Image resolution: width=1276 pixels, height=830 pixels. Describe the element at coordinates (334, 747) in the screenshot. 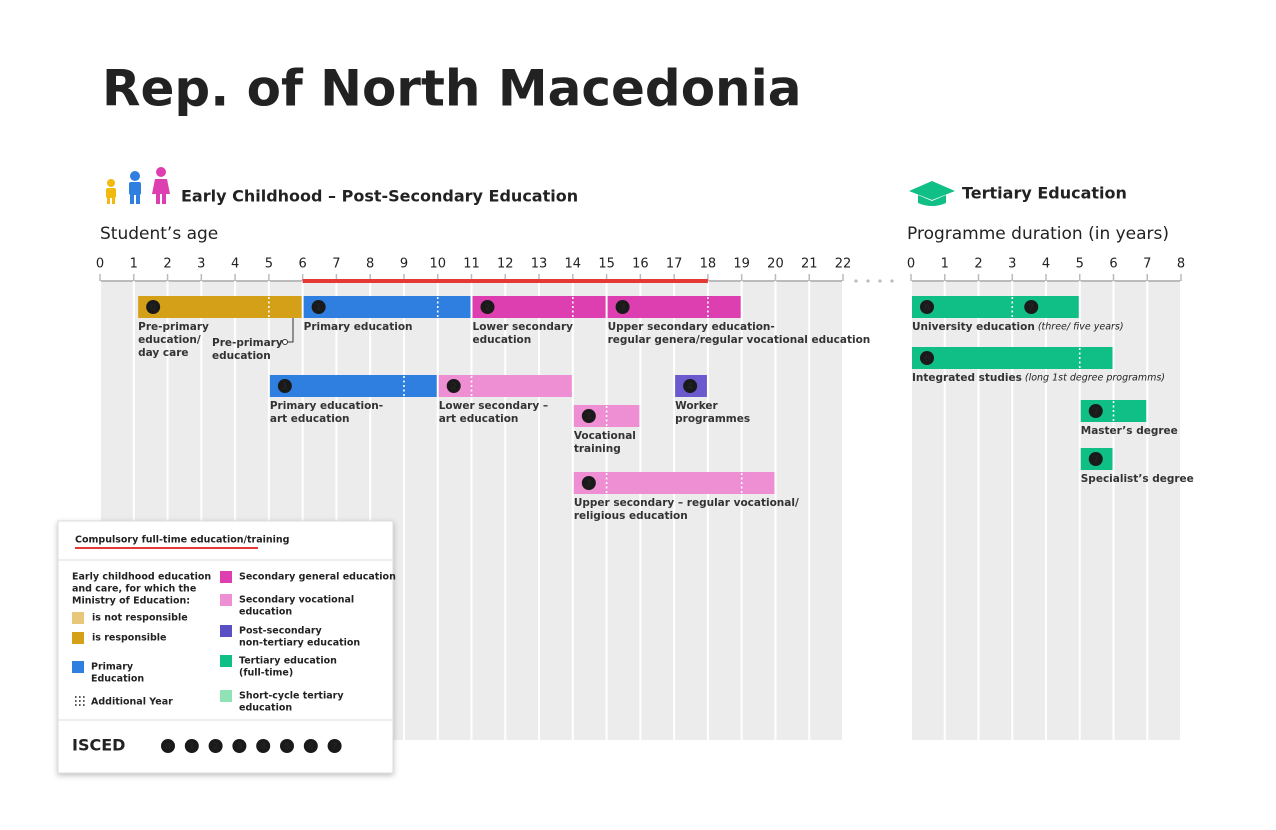

I see `legend-isced-level: 7` at that location.